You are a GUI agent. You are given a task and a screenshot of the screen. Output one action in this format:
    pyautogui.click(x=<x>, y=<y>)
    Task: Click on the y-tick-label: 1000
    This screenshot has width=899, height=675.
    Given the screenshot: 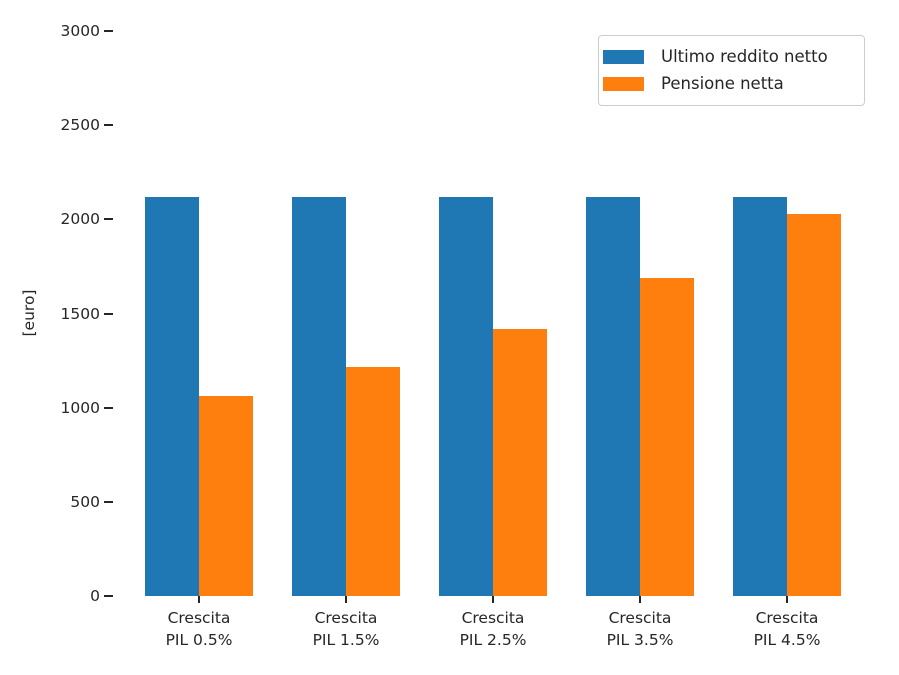 What is the action you would take?
    pyautogui.click(x=80, y=407)
    